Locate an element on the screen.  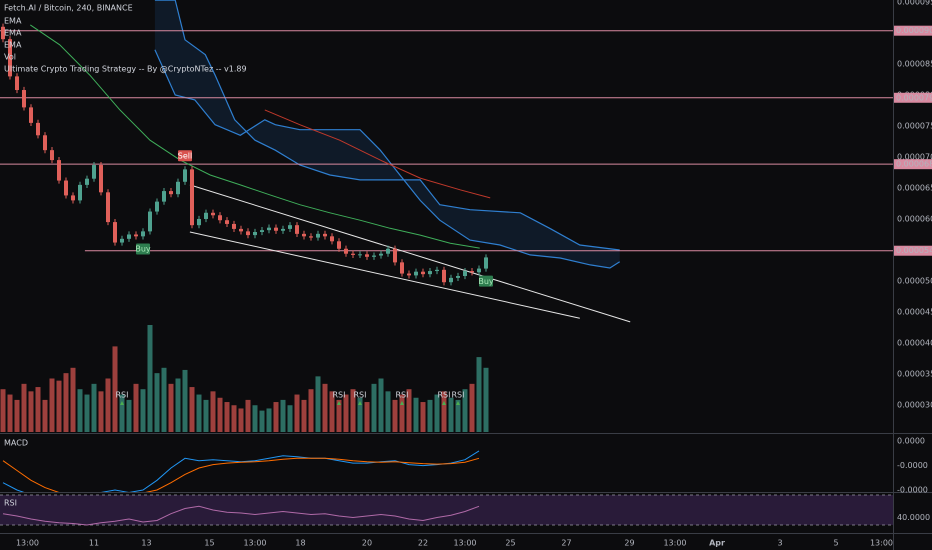
macd-line is located at coordinates (241, 474).